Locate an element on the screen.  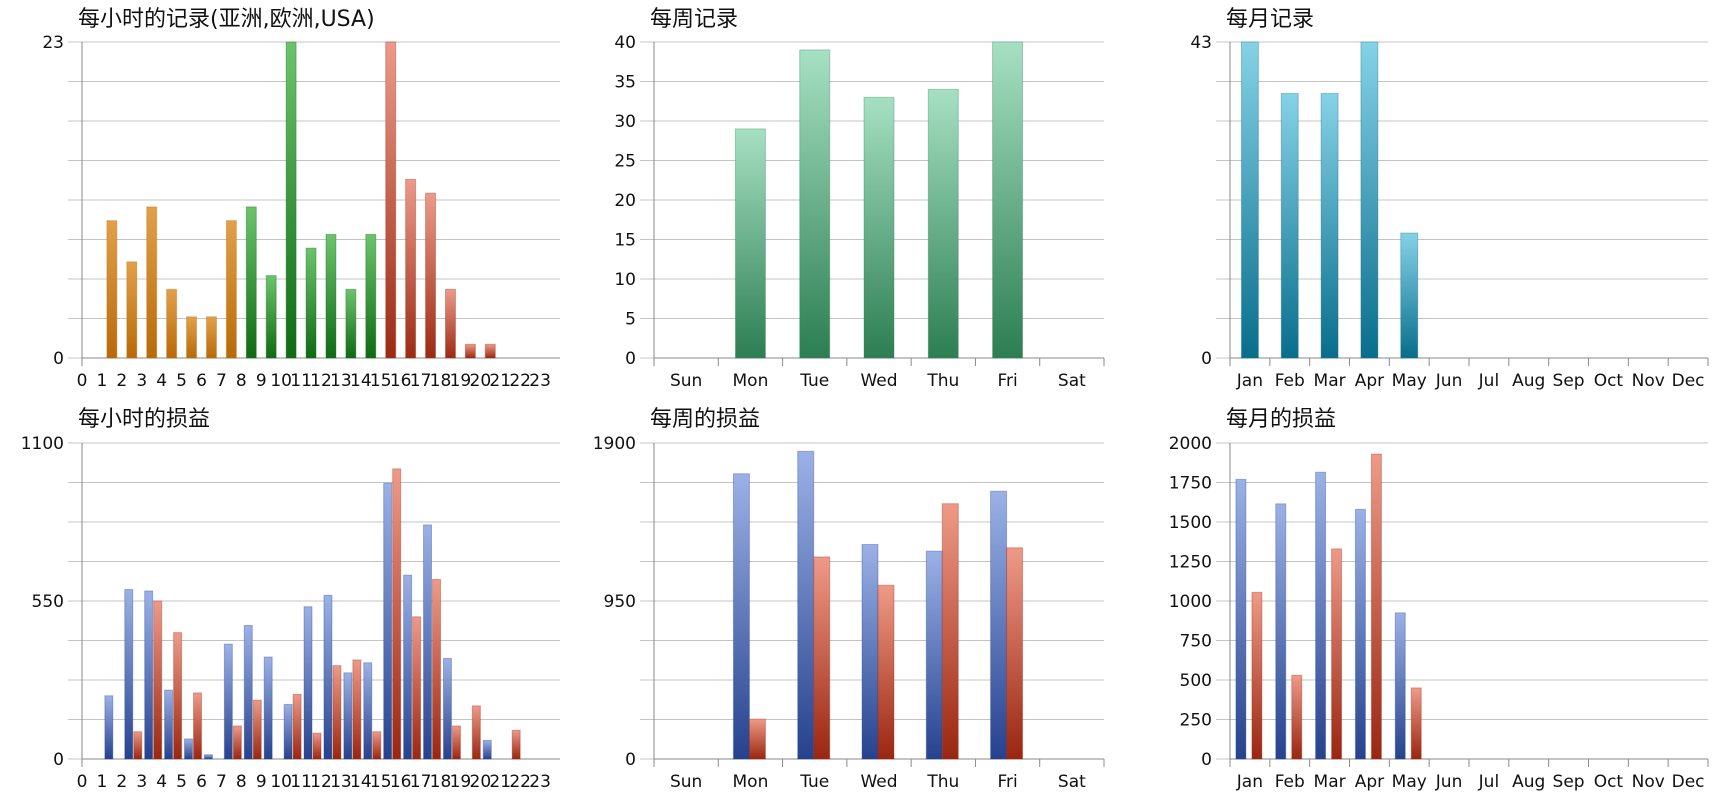
chart-title: 每周的损益 is located at coordinates (705, 419).